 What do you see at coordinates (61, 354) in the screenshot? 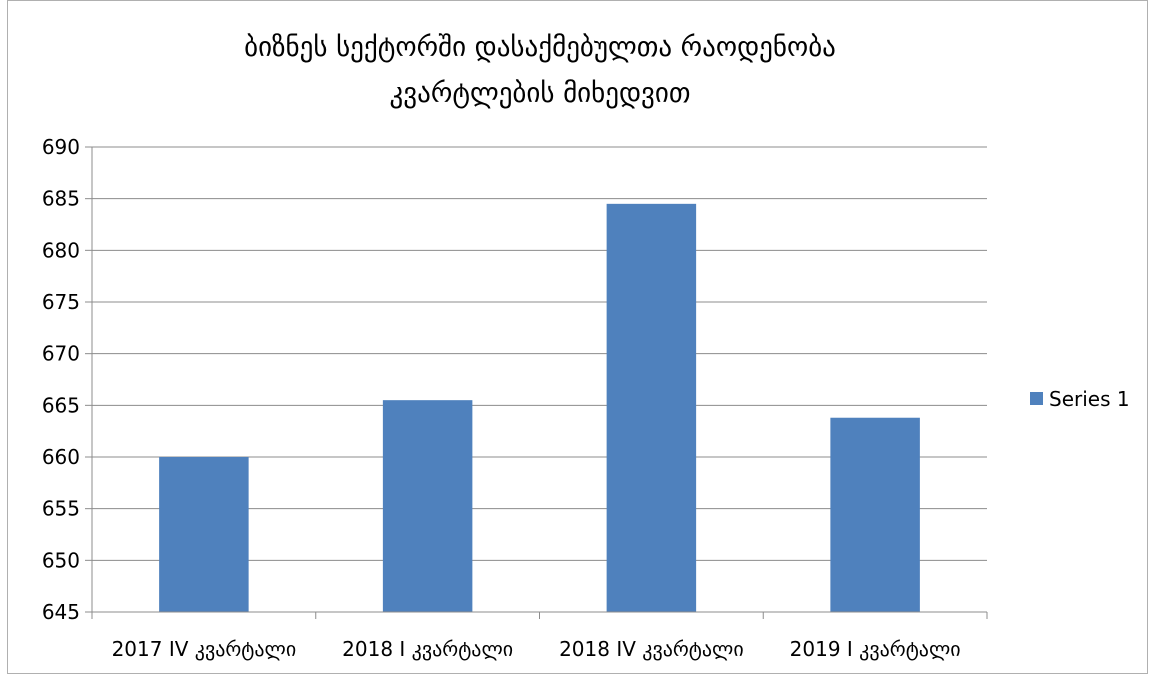
I see `y-tick-label: 670` at bounding box center [61, 354].